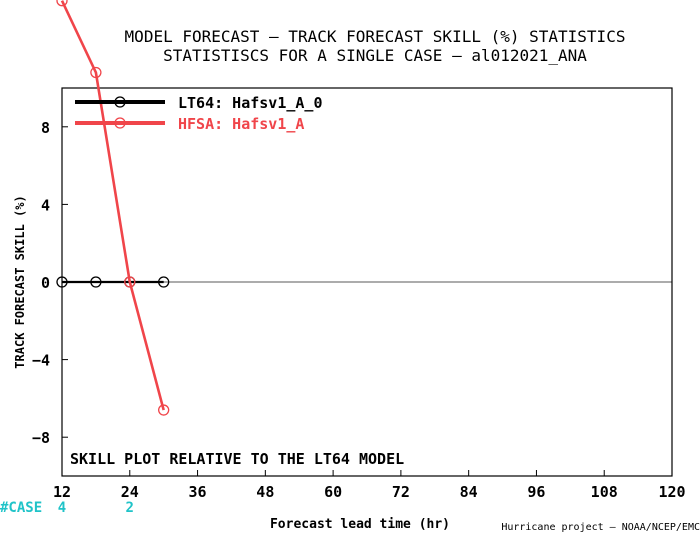 This screenshot has height=533, width=700. Describe the element at coordinates (120, 102) in the screenshot. I see `lt64-legend-marker` at that location.